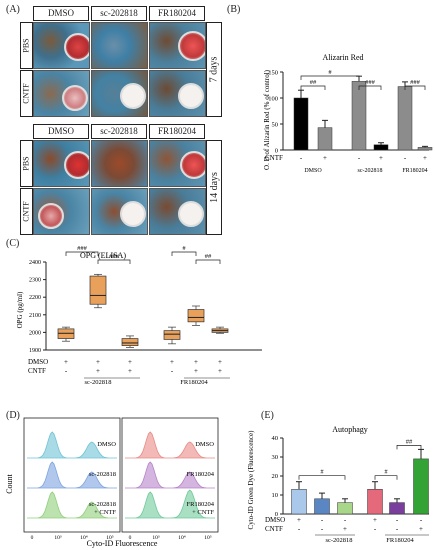 This screenshot has width=435, height=550. I want to click on culture-image-sc-pbs-14d, so click(119, 163).